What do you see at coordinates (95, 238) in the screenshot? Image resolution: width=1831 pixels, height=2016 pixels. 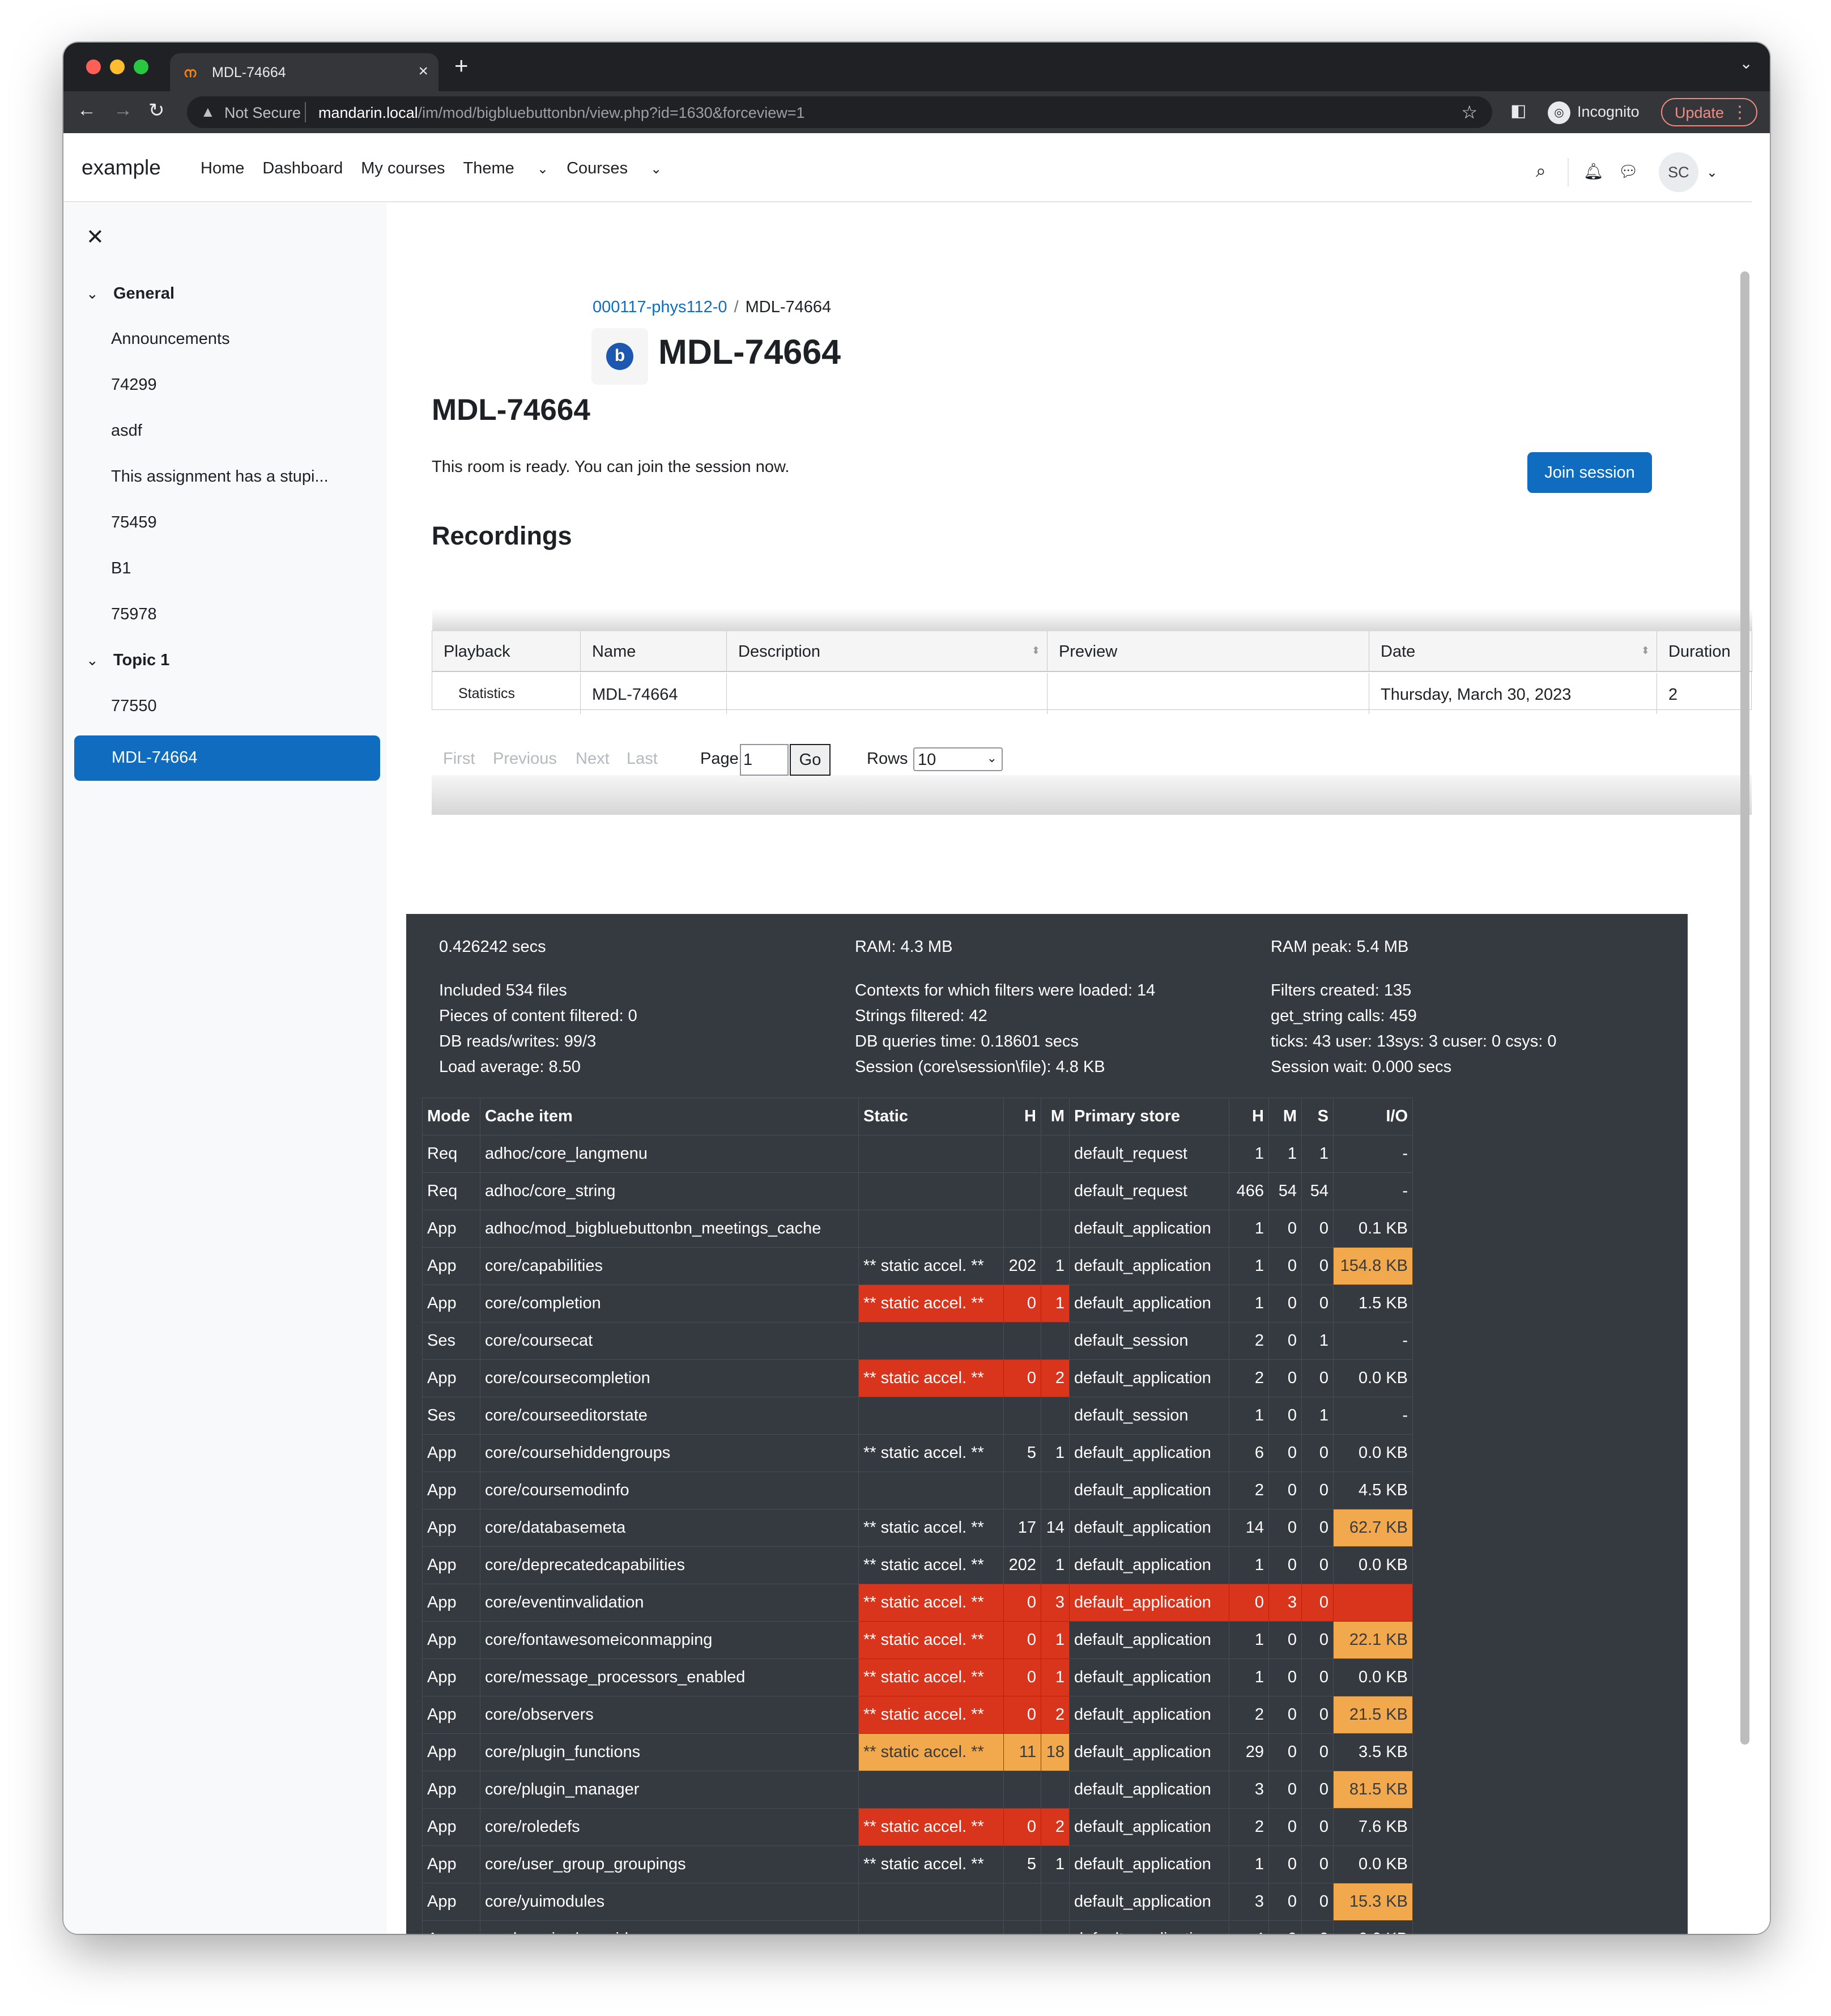 I see `close-drawer-icon: ✕` at bounding box center [95, 238].